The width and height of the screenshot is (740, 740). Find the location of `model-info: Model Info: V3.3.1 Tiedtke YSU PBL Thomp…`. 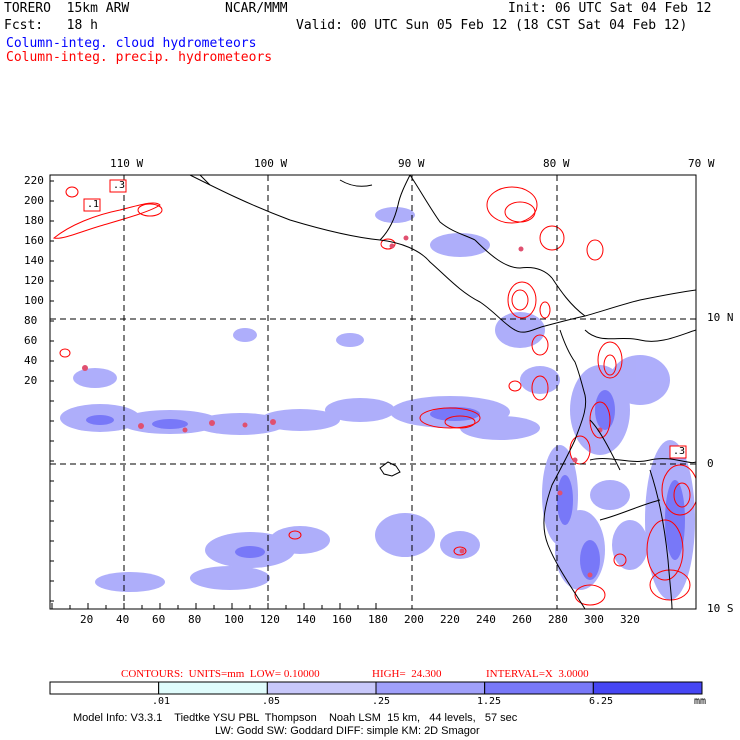

model-info: Model Info: V3.3.1 Tiedtke YSU PBL Thomp… is located at coordinates (295, 718).